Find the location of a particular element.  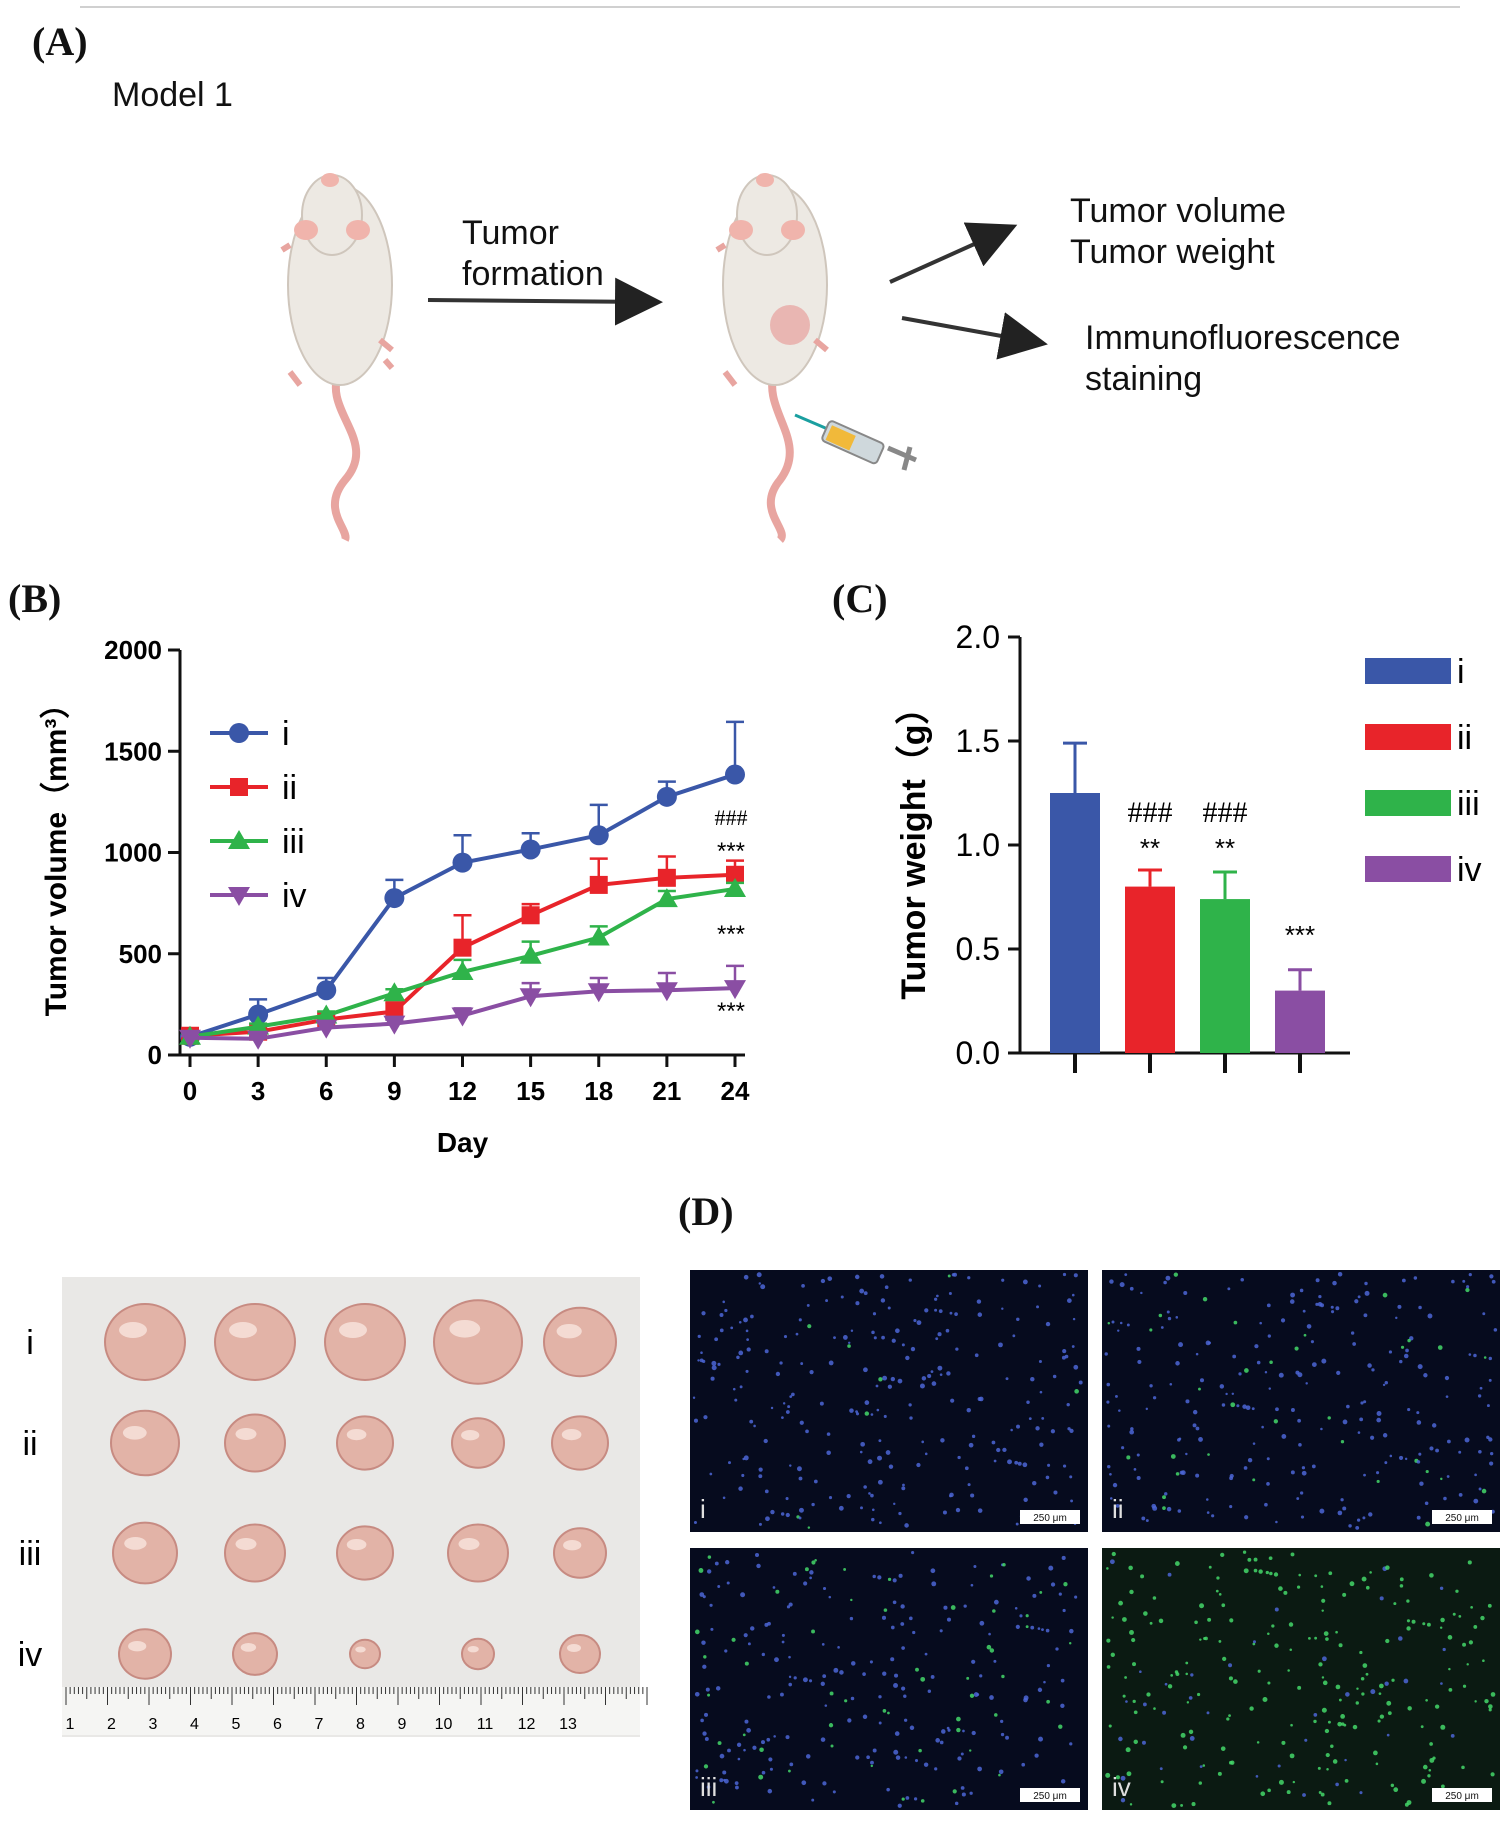

legend-label-iii: iii is located at coordinates (1468, 804).